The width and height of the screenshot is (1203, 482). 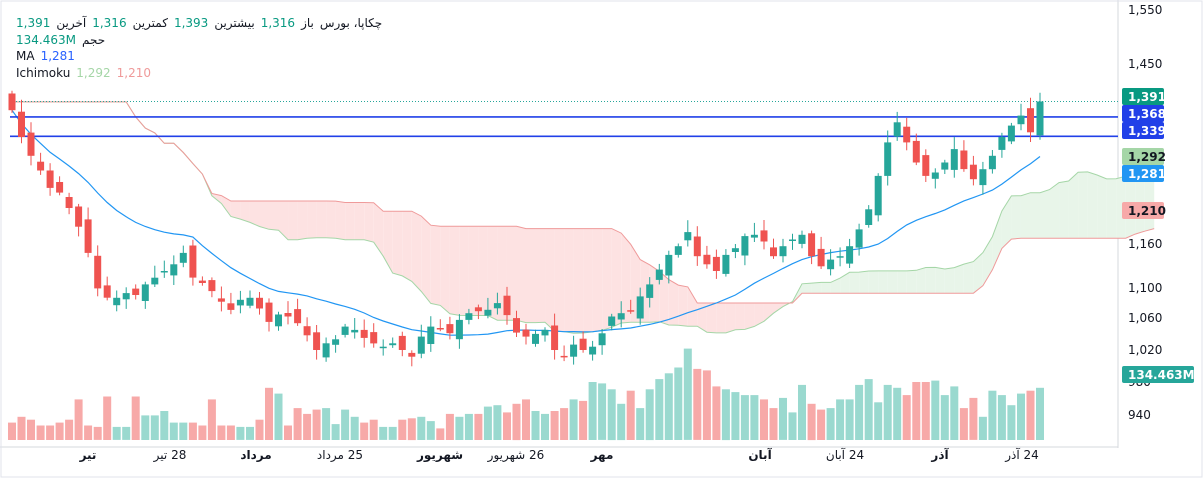 What do you see at coordinates (134, 72) in the screenshot?
I see `legend-ichimoku-value2: 1,210` at bounding box center [134, 72].